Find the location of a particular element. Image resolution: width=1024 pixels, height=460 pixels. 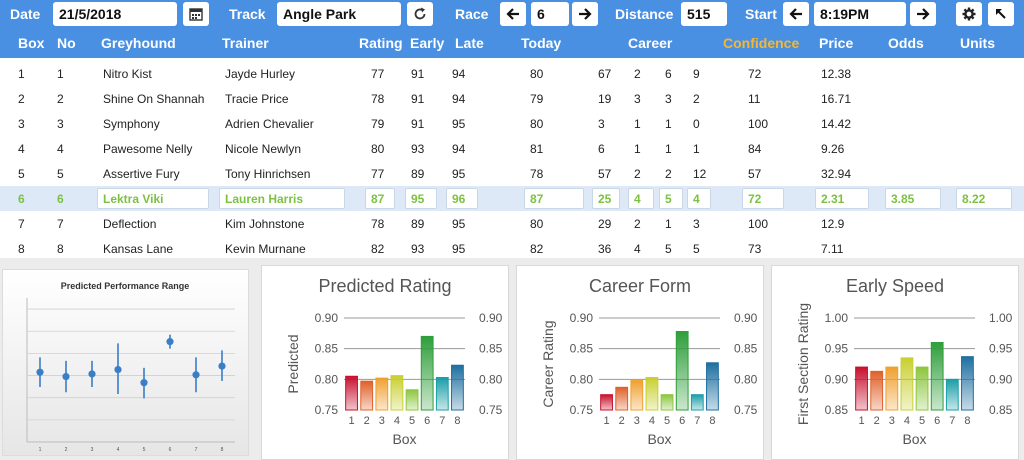

col-price: Price is located at coordinates (836, 43).